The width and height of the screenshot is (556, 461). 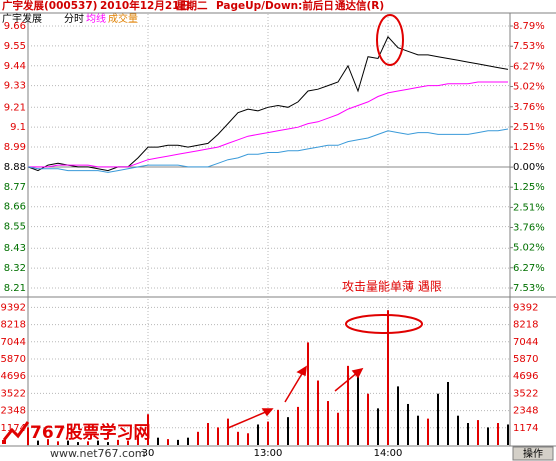 What do you see at coordinates (145, 6) in the screenshot?
I see `date: 2010年12月21日` at bounding box center [145, 6].